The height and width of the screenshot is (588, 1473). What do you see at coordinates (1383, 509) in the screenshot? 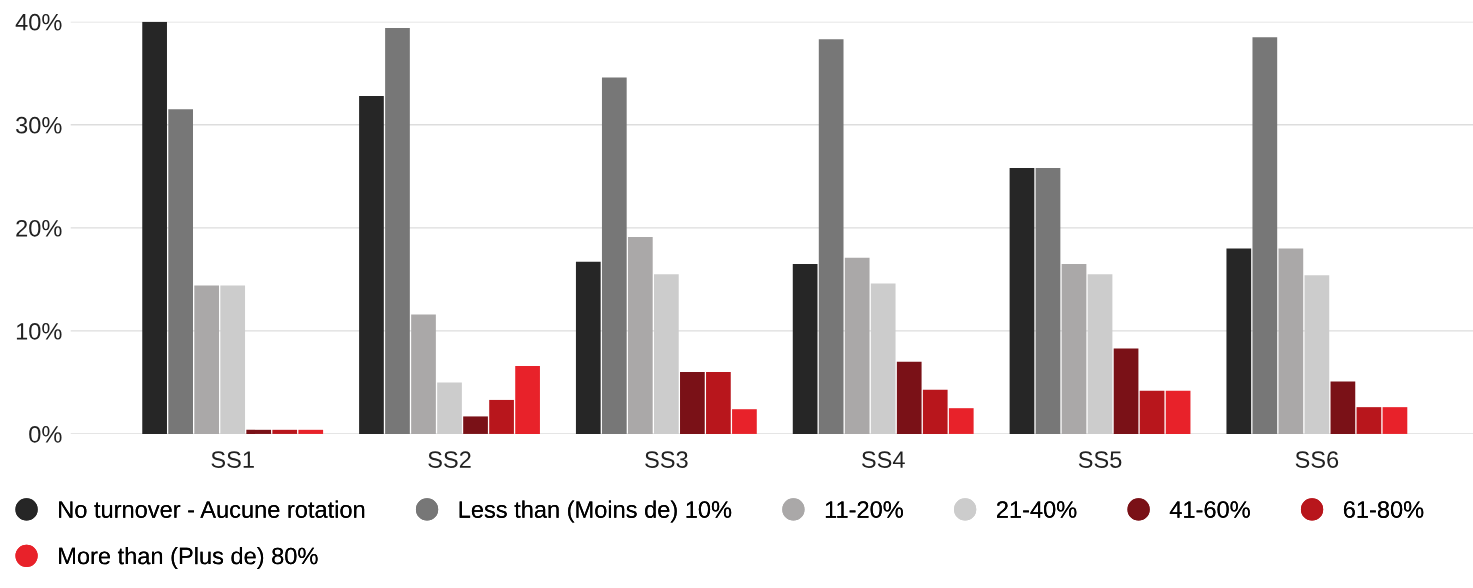
I see `legend-label: 61-80%` at bounding box center [1383, 509].